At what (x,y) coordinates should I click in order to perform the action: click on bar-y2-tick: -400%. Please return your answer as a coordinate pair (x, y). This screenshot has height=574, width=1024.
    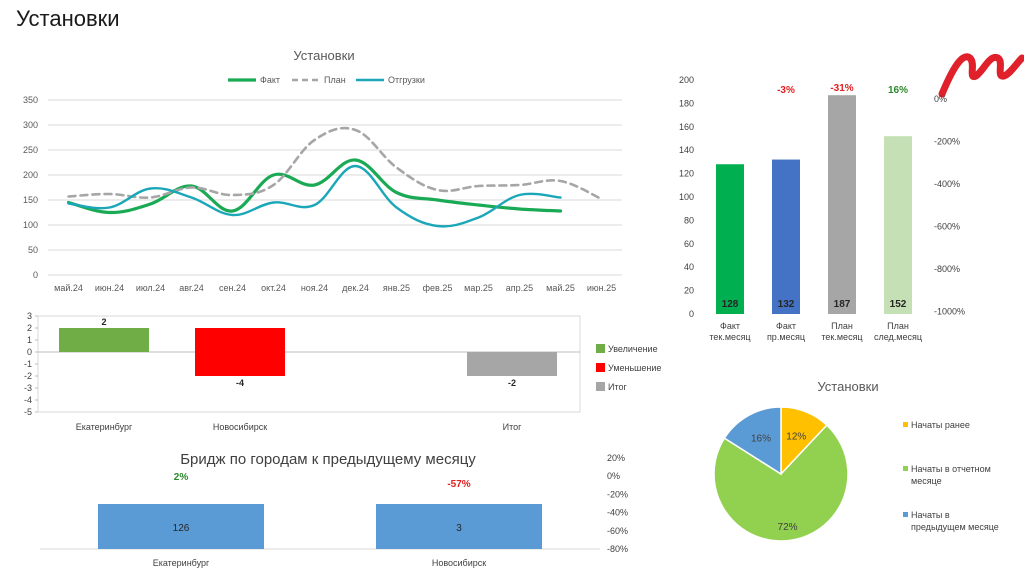
    Looking at the image, I should click on (947, 184).